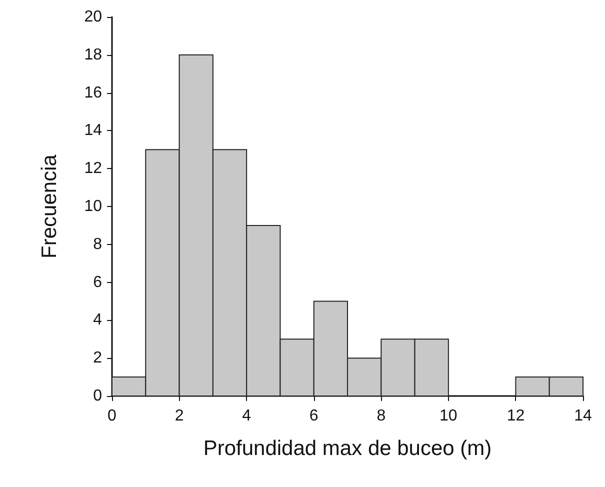  What do you see at coordinates (112, 416) in the screenshot?
I see `x-tick-label: 0` at bounding box center [112, 416].